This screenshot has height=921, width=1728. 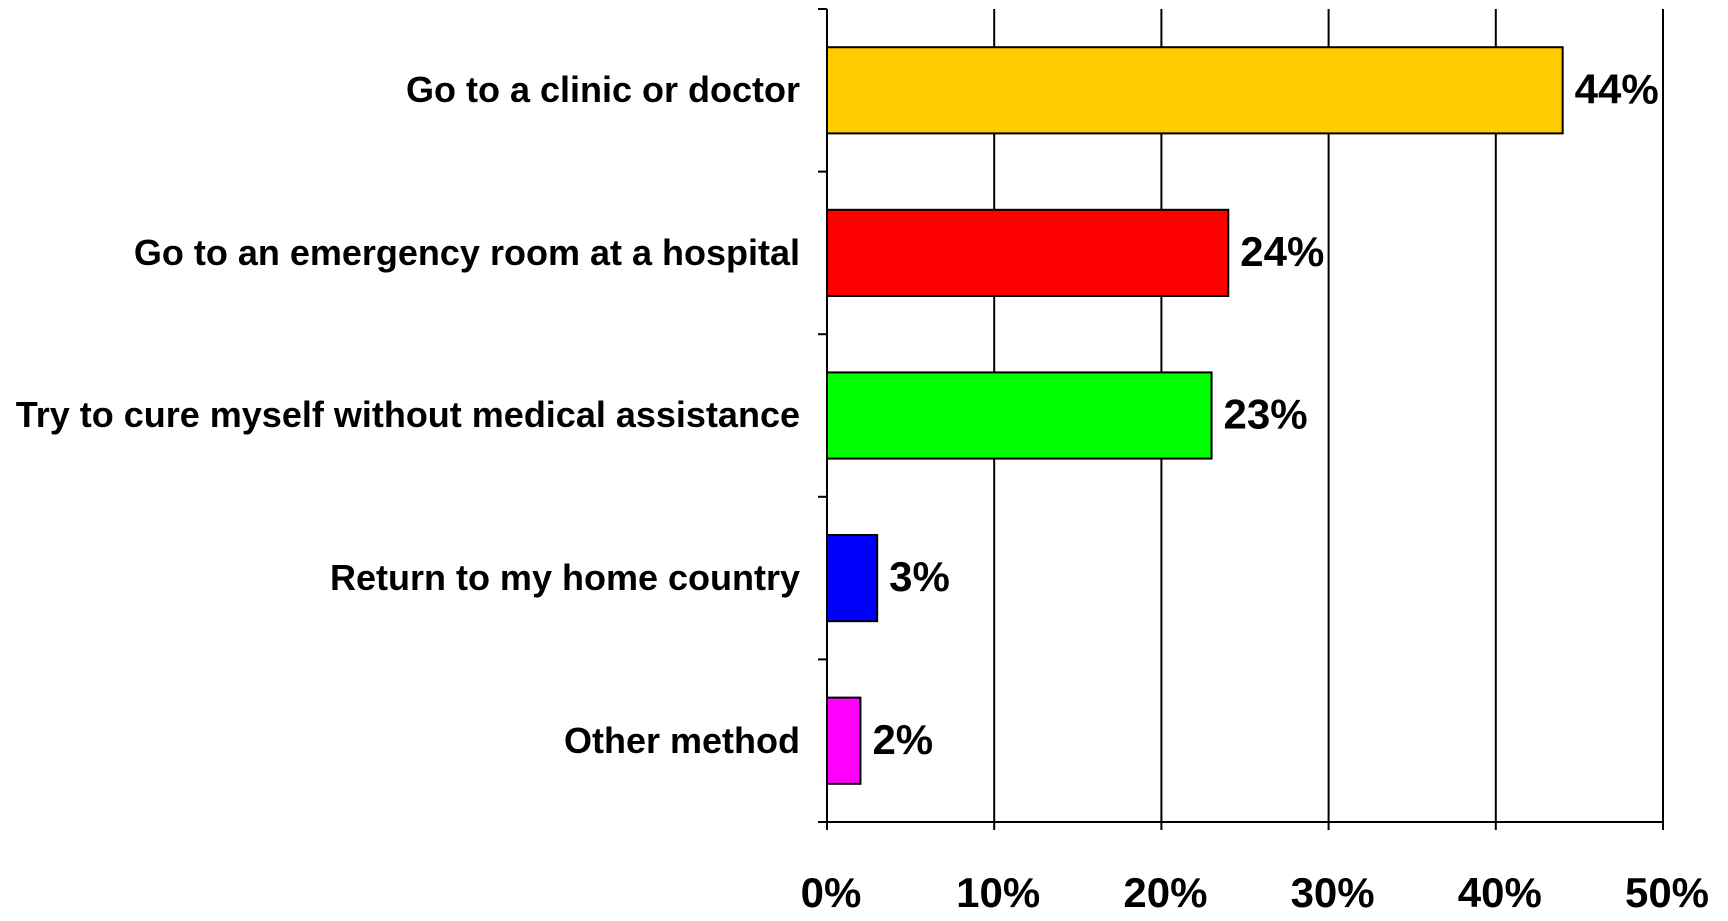 I want to click on x-tick-label: 40%, so click(x=1500, y=892).